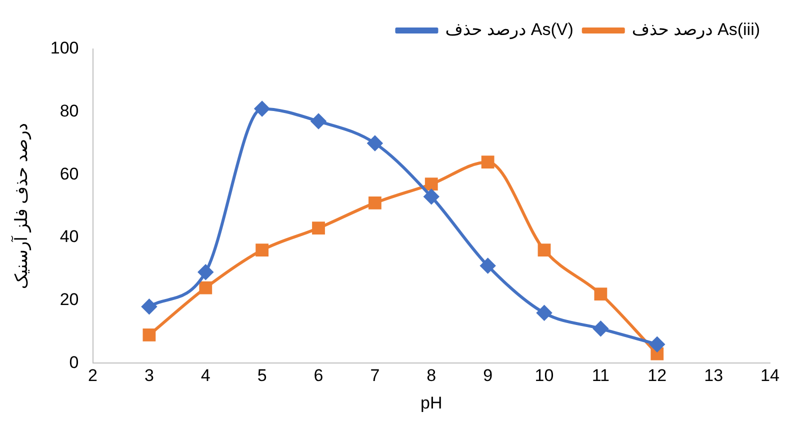 This screenshot has width=802, height=426. What do you see at coordinates (69, 300) in the screenshot?
I see `y-tick-label: 20` at bounding box center [69, 300].